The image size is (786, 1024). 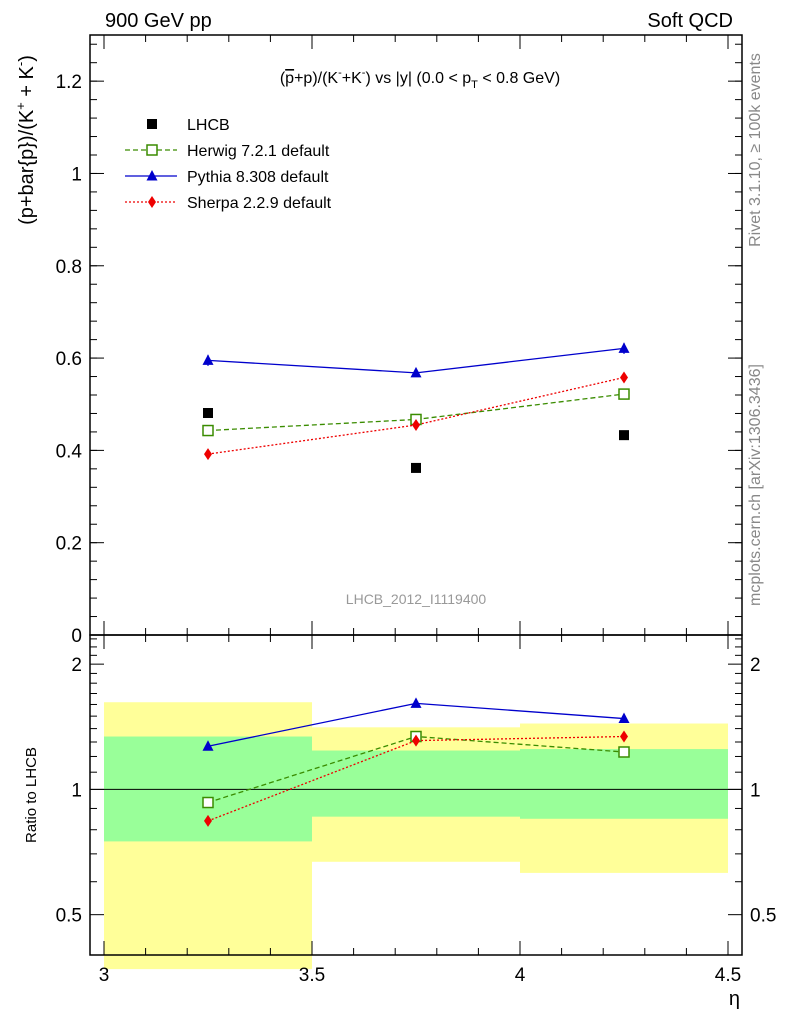 I want to click on y-tick-label: 0, so click(x=76, y=636).